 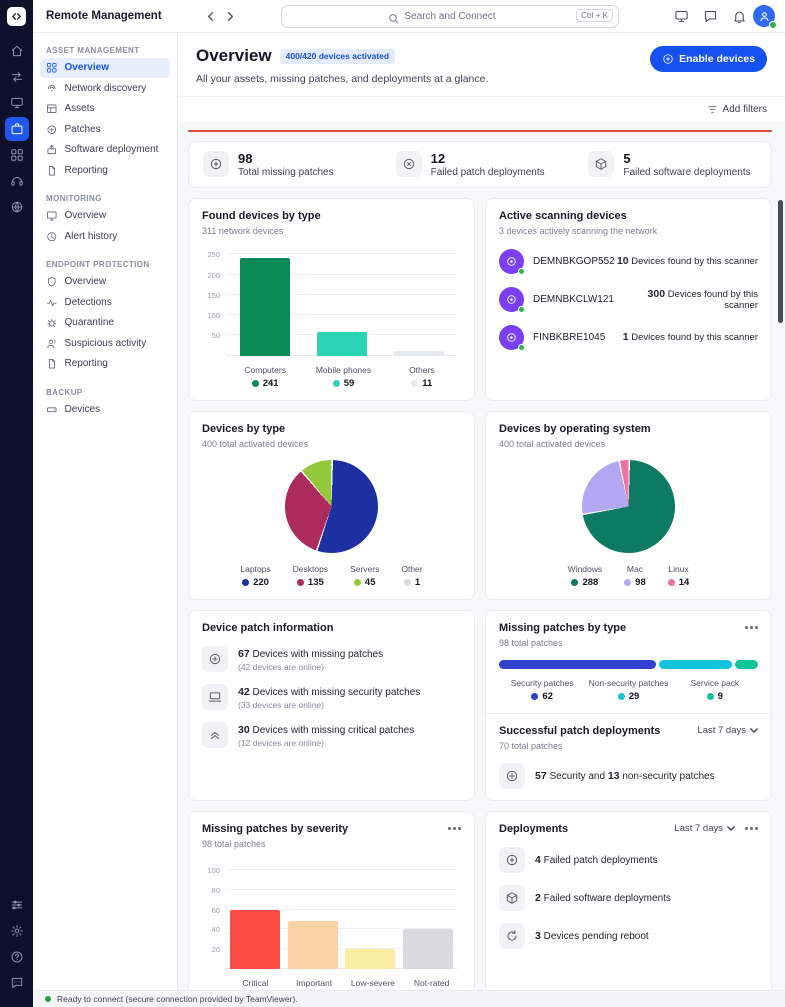 What do you see at coordinates (17, 957) in the screenshot?
I see `rail-help-icon` at bounding box center [17, 957].